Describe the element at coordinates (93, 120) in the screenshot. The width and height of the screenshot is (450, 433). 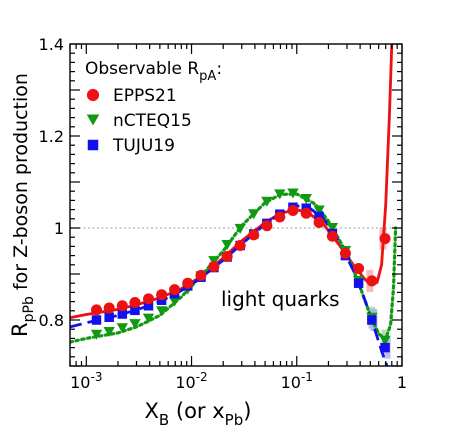
I see `legend-marker-ncteq15` at that location.